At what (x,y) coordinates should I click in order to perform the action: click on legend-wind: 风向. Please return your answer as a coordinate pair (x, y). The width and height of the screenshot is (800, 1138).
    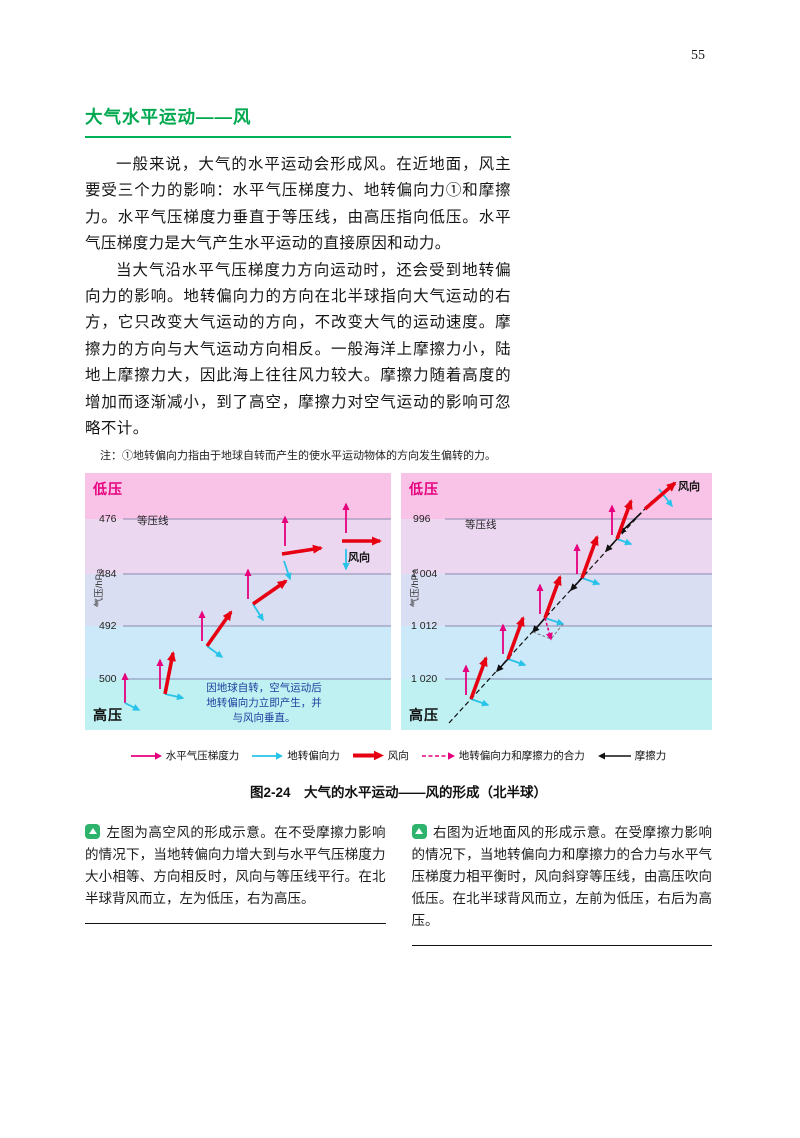
    Looking at the image, I should click on (380, 755).